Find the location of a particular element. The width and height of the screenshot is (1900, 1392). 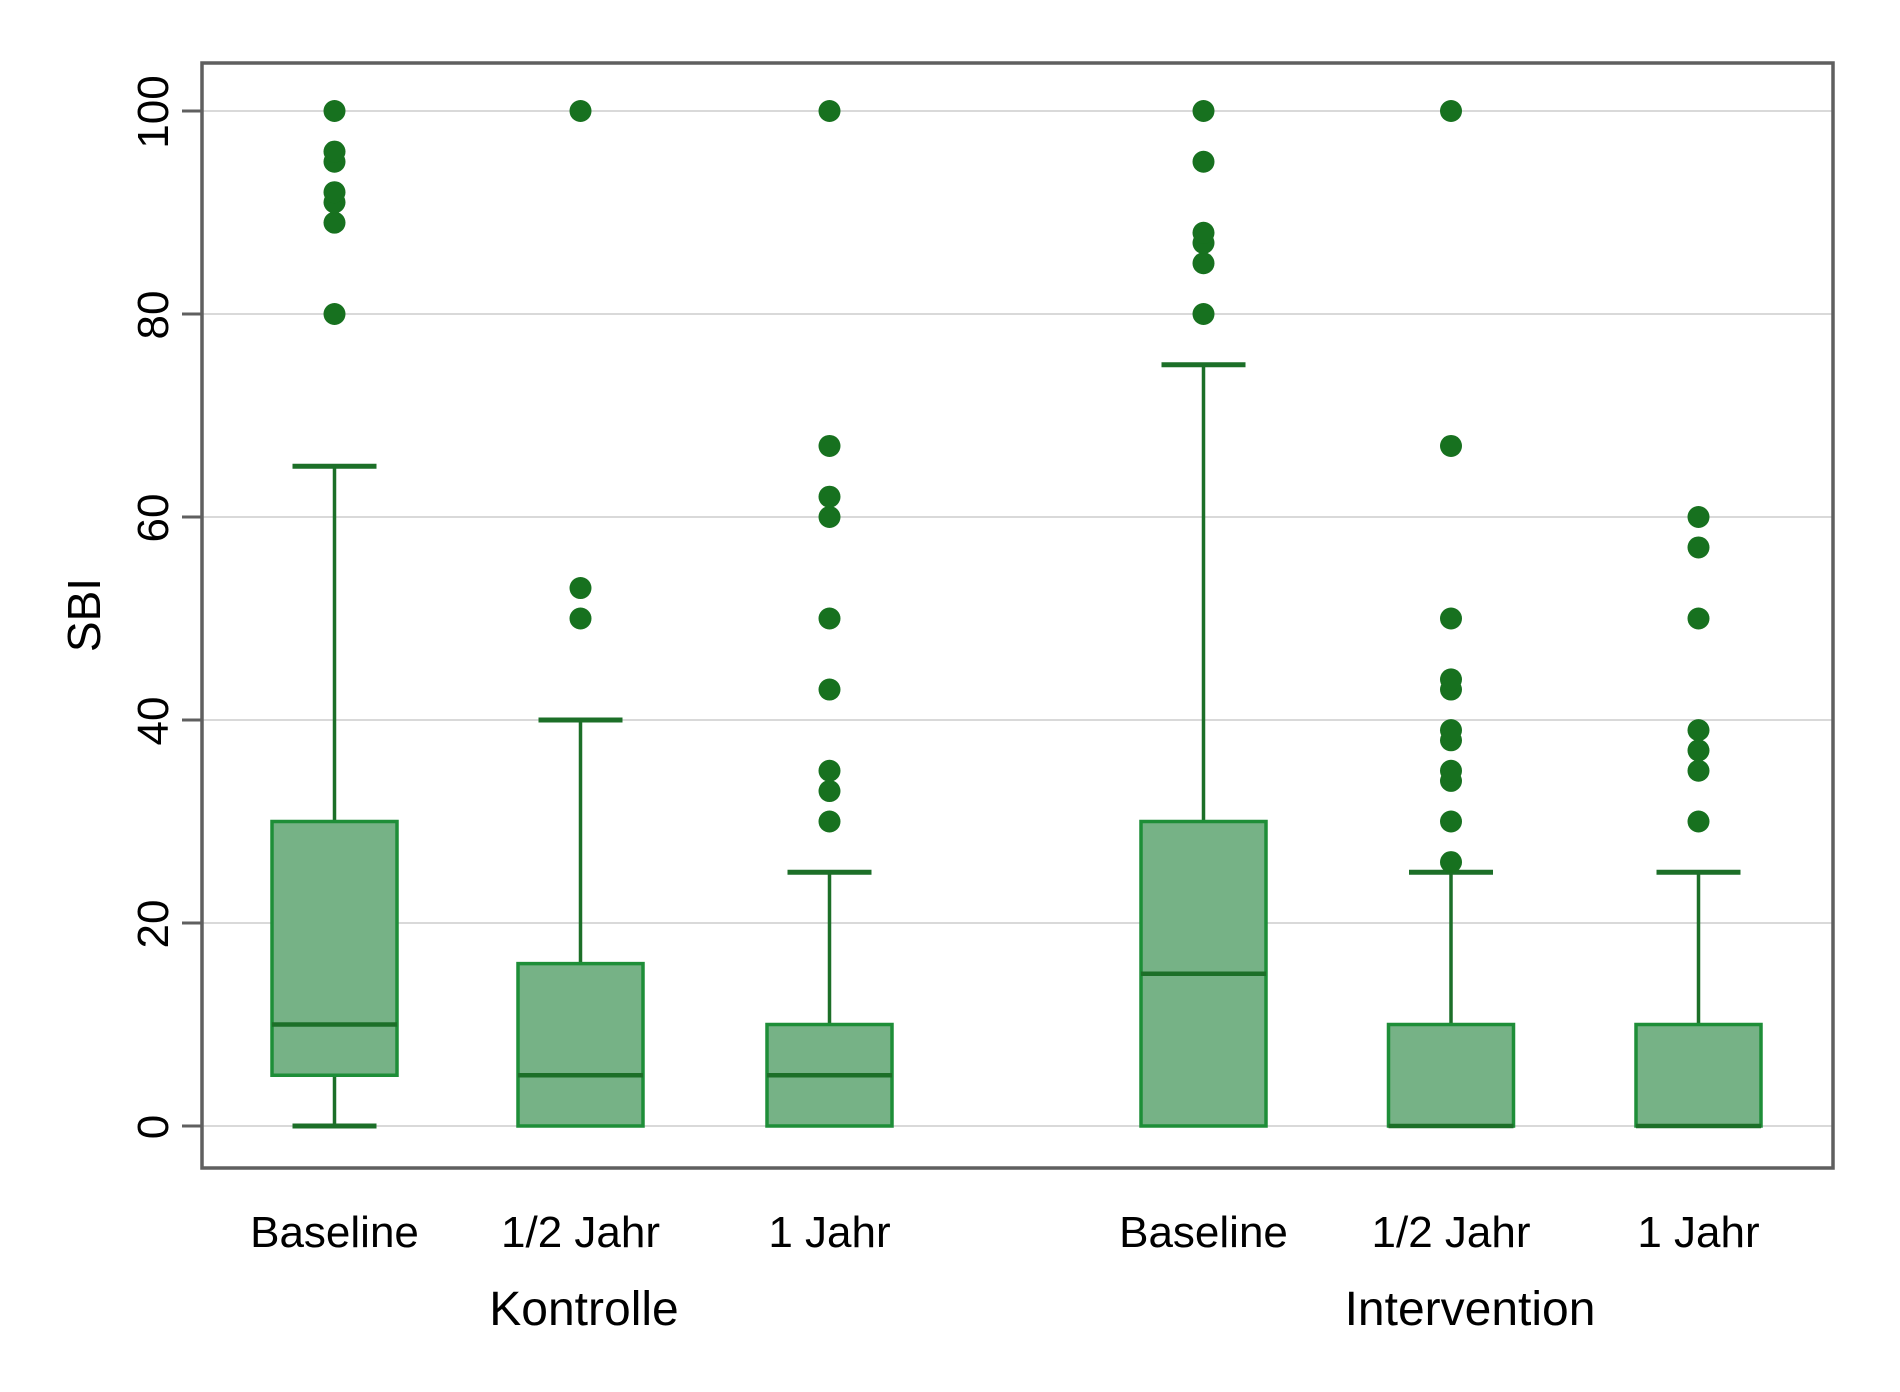

boxplot-intervention-1-jahr is located at coordinates (1698, 817).